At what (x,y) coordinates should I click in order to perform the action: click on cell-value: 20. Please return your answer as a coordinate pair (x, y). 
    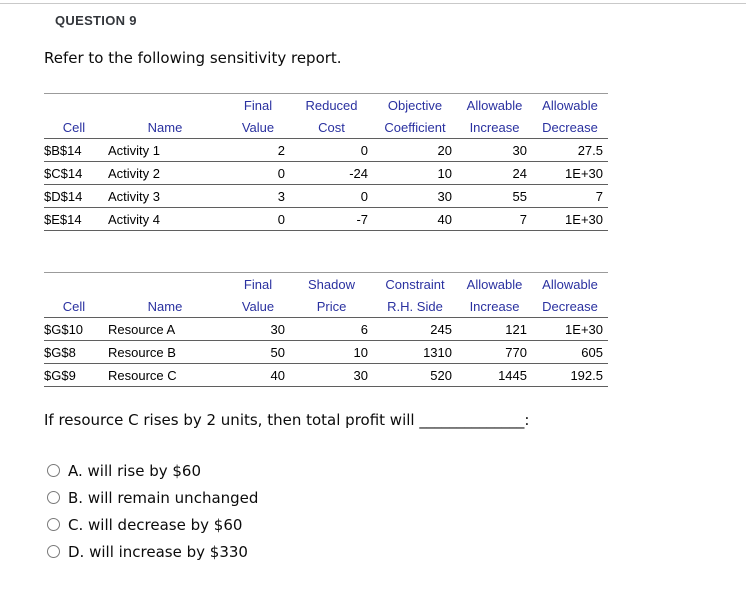
    Looking at the image, I should click on (415, 150).